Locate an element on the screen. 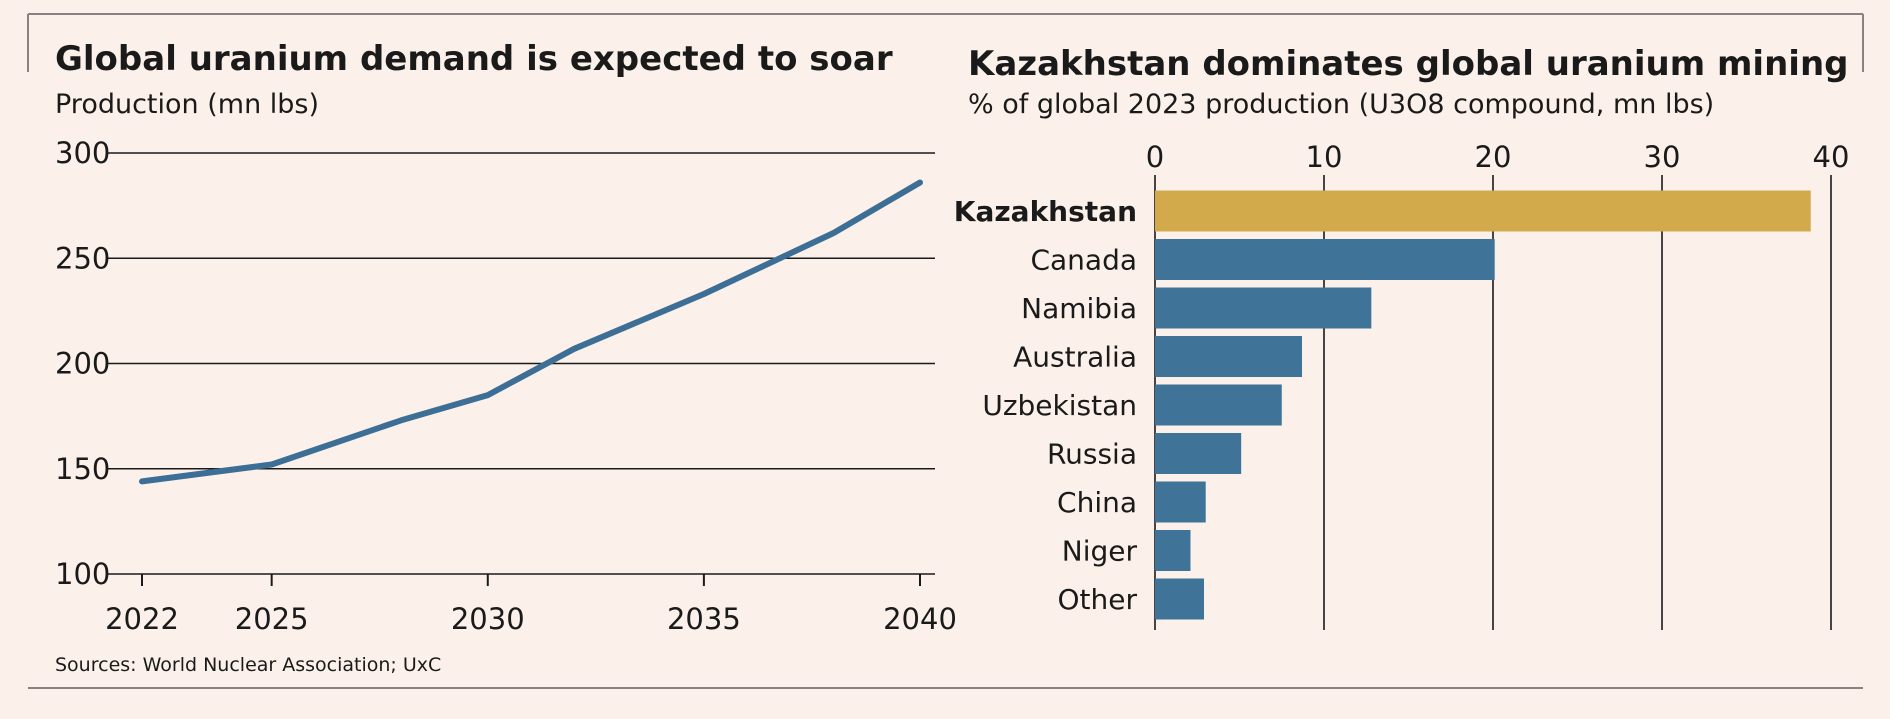 This screenshot has width=1890, height=719. bar-chart-x-tick-label: 20 is located at coordinates (1493, 157).